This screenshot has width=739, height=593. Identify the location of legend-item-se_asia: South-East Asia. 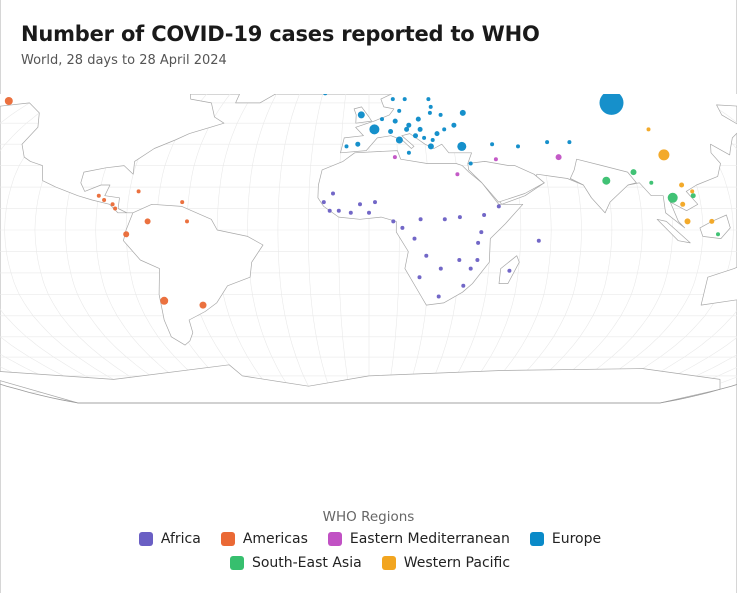
(295, 563).